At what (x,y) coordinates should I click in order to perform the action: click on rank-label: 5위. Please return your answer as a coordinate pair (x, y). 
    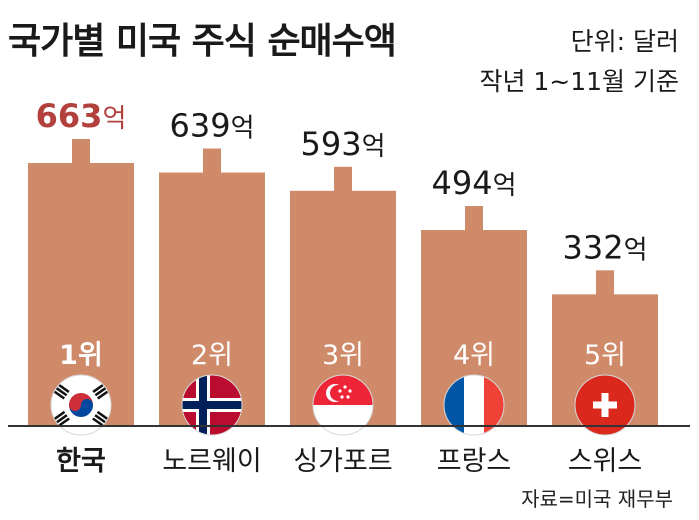
    Looking at the image, I should click on (605, 355).